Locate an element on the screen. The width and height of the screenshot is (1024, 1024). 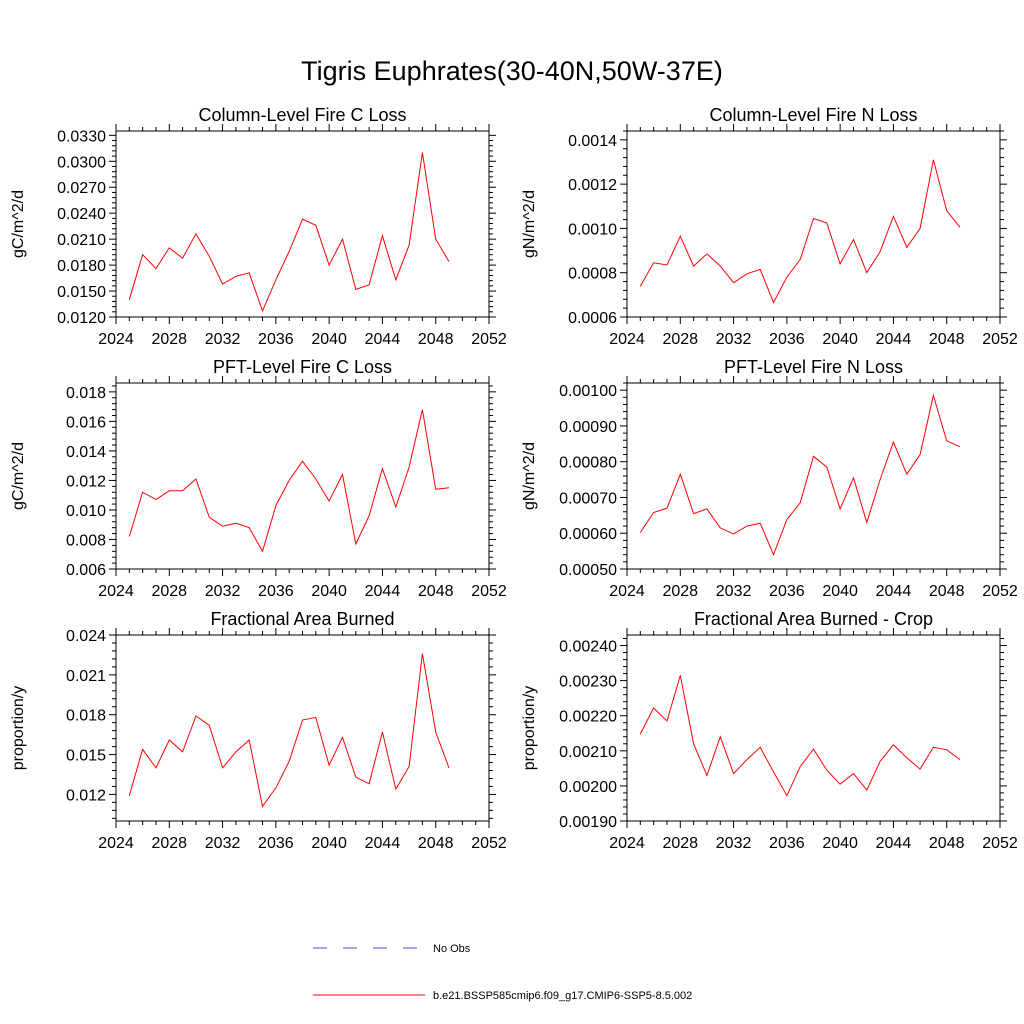
legend-label: No Obs is located at coordinates (452, 949).